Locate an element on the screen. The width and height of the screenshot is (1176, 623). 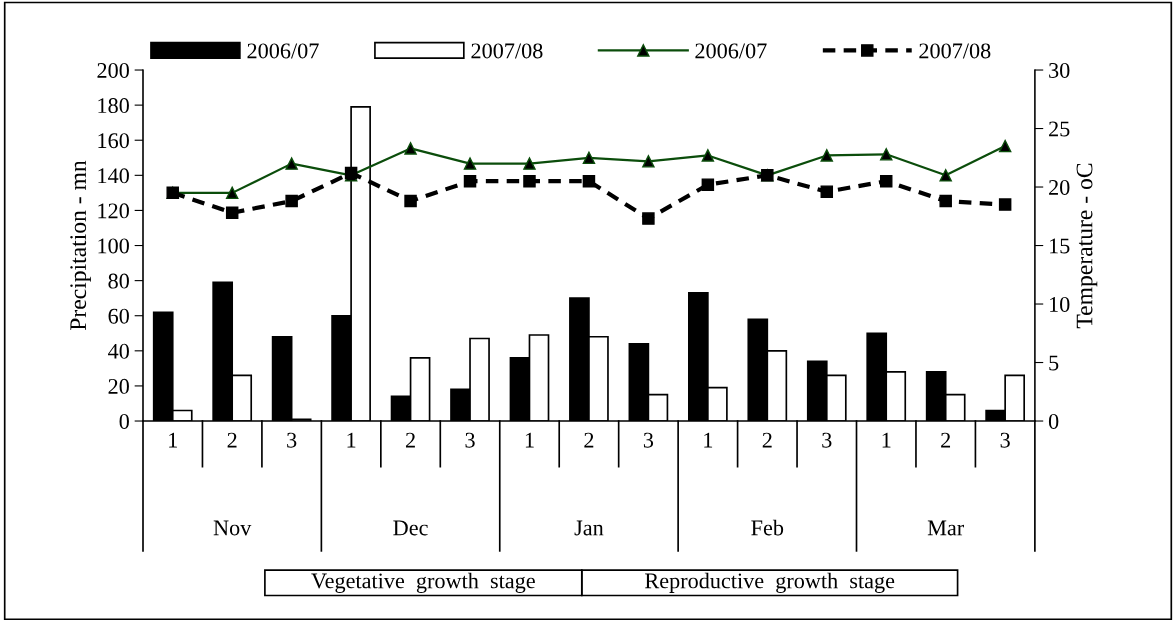
y-tick-label: 20 is located at coordinates (118, 386).